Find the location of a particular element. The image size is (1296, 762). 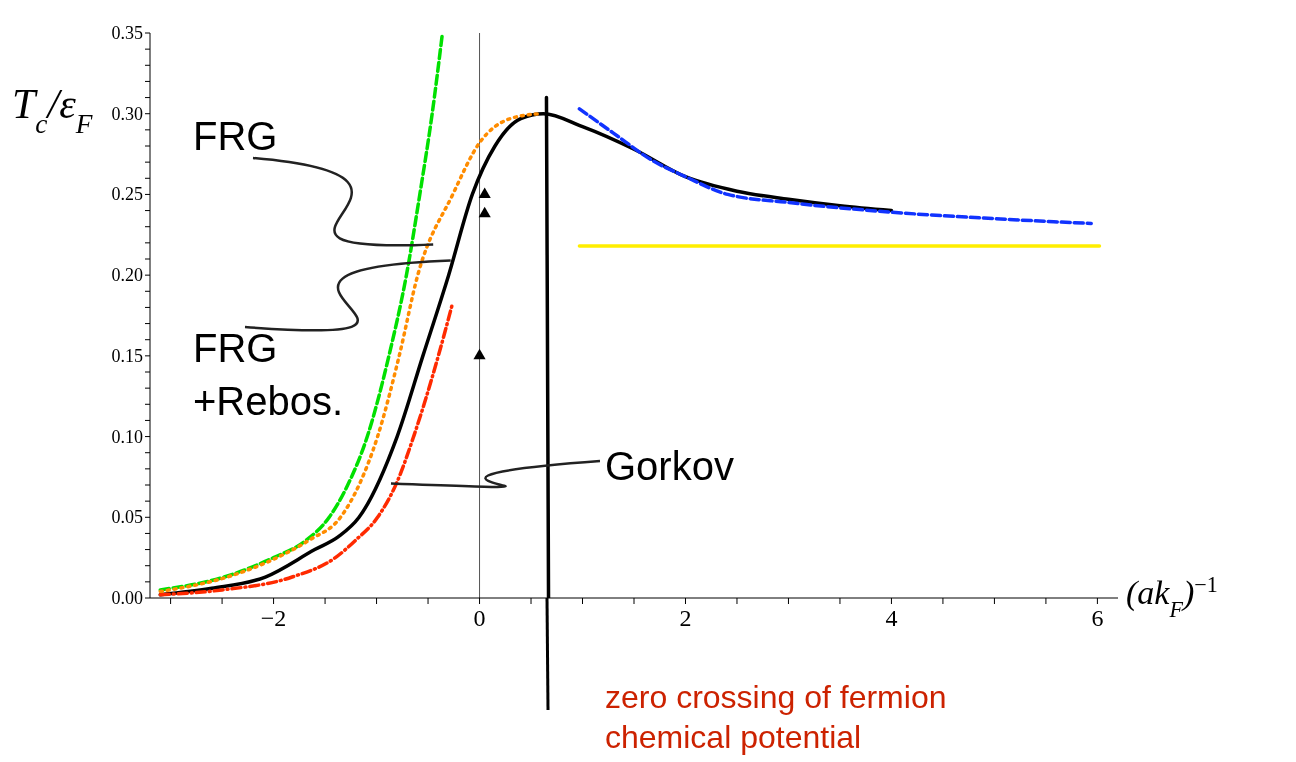

y-tick-label: 0.15 is located at coordinates (127, 355).